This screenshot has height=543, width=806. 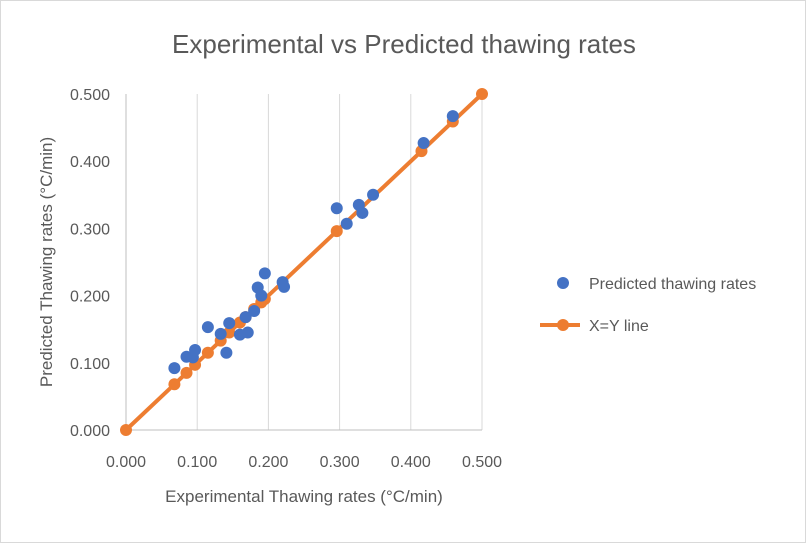 What do you see at coordinates (90, 431) in the screenshot?
I see `y-tick-label: 0.000` at bounding box center [90, 431].